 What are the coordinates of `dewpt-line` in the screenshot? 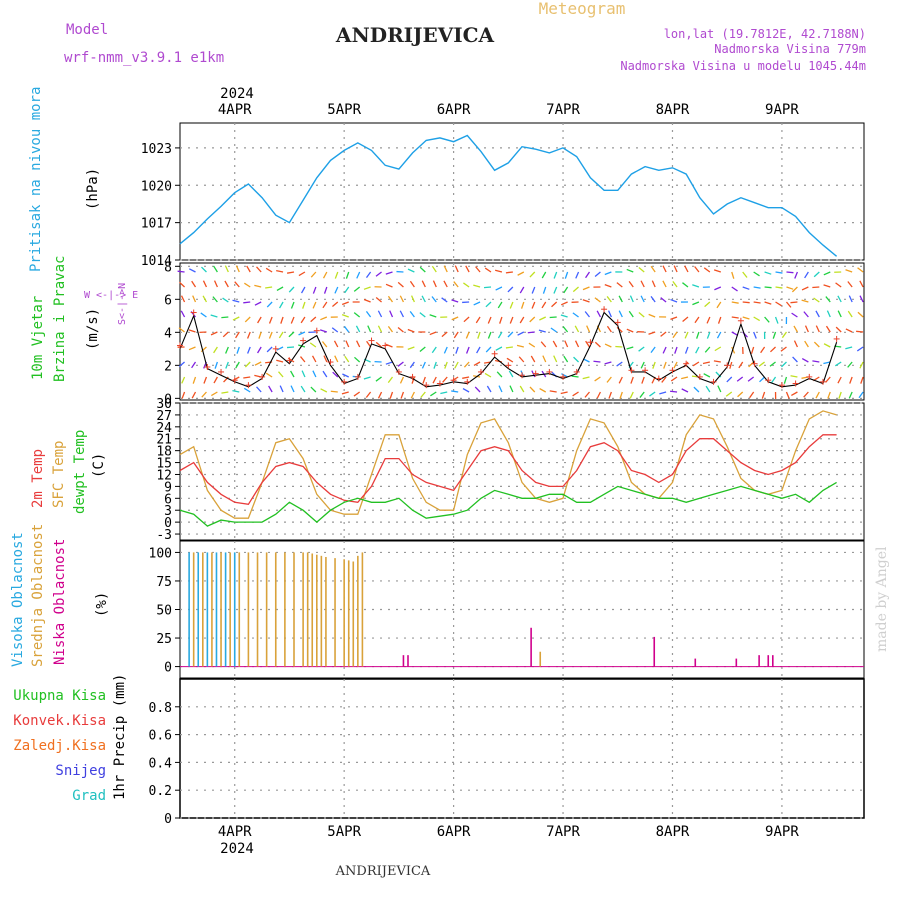 It's located at (508, 504).